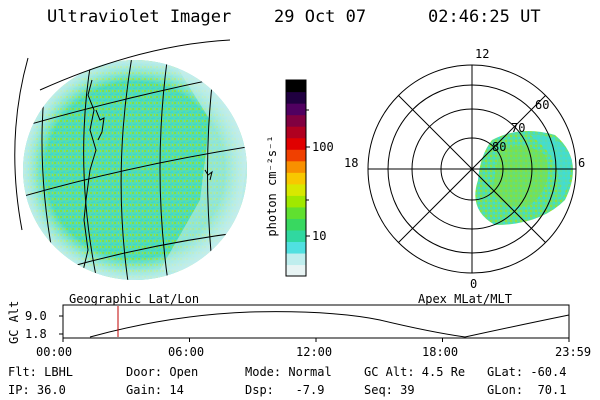 The image size is (600, 400). What do you see at coordinates (474, 284) in the screenshot?
I see `mlt-0-label: 0` at bounding box center [474, 284].